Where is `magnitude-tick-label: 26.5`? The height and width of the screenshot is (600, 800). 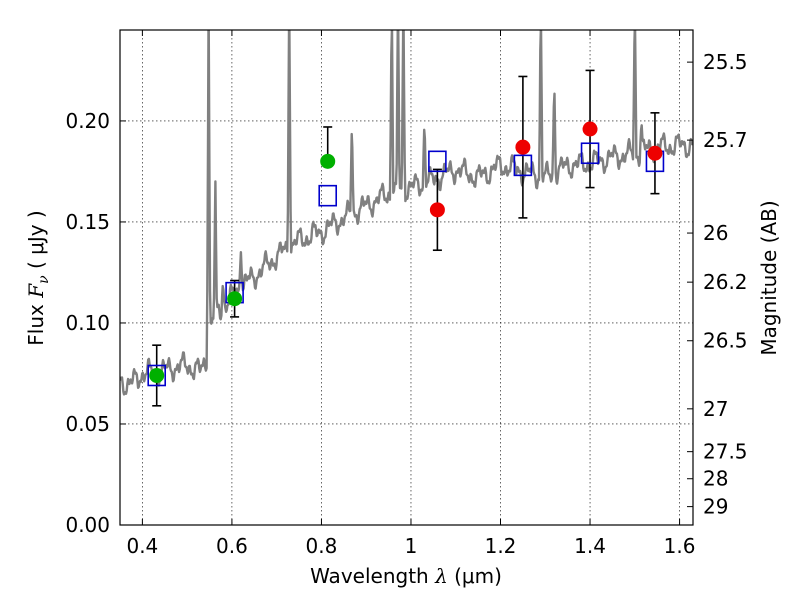
magnitude-tick-label: 26.5 is located at coordinates (725, 341).